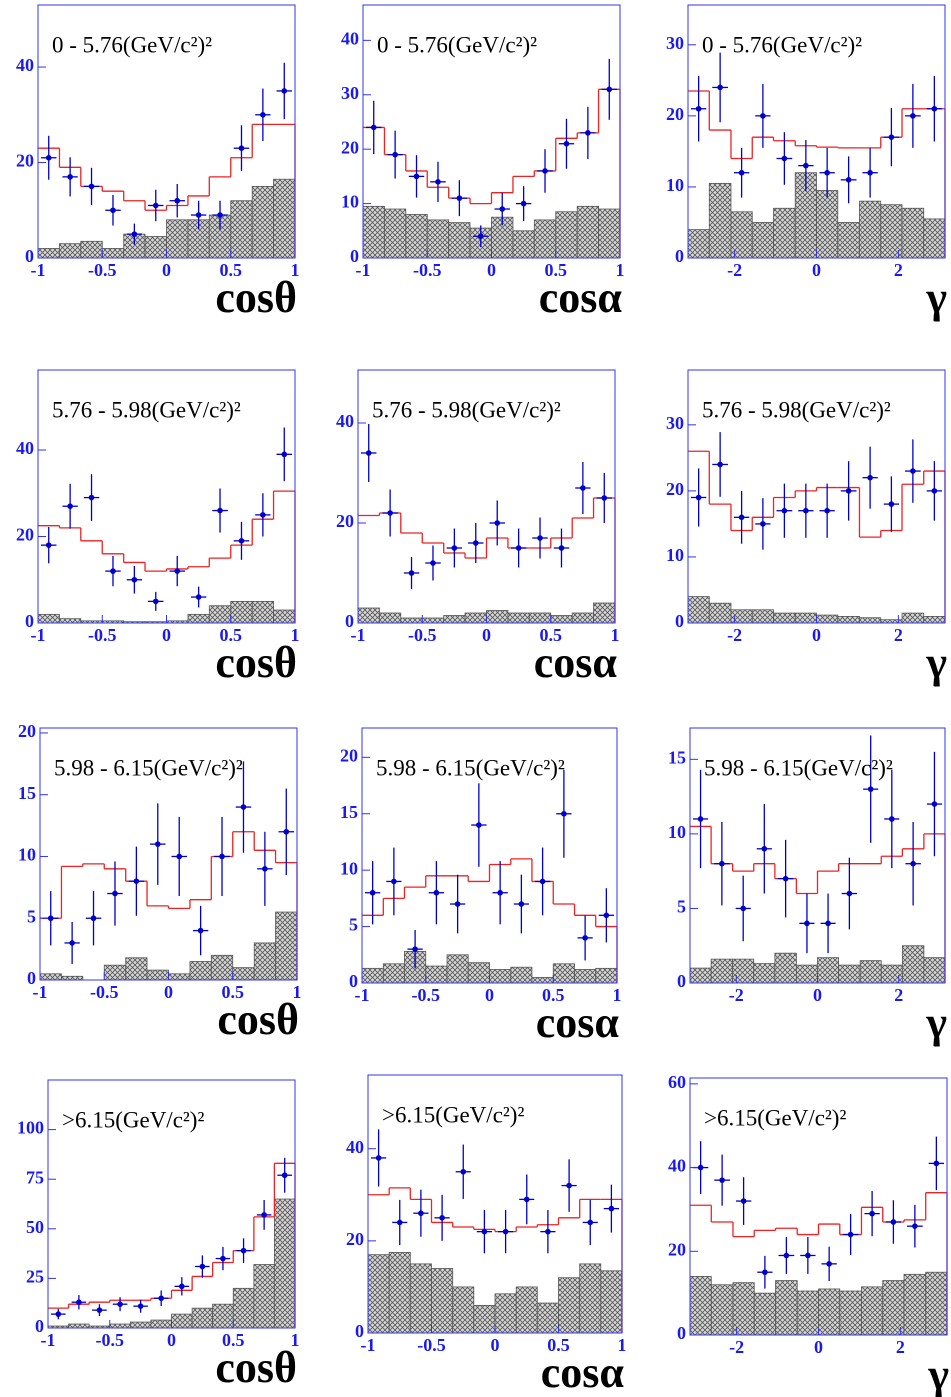 This screenshot has width=951, height=1397. I want to click on x-tick-label: 0.5, so click(231, 635).